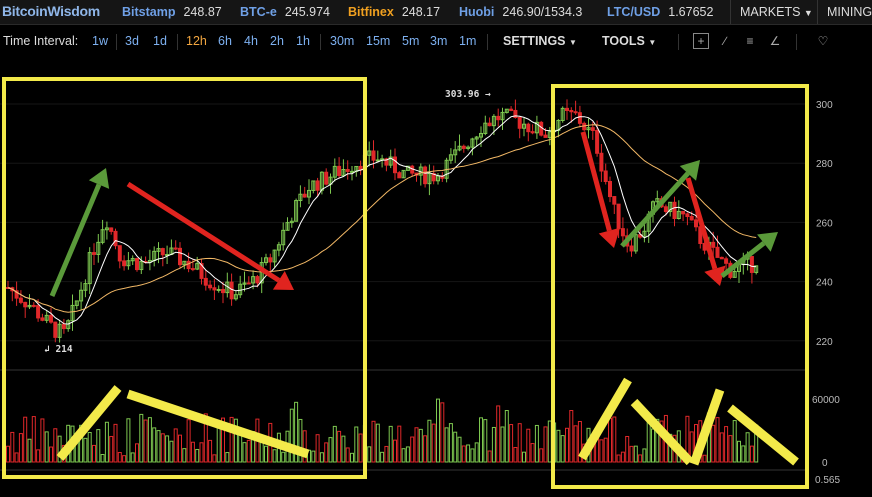 Image resolution: width=872 pixels, height=497 pixels. Describe the element at coordinates (775, 41) in the screenshot. I see `fibonacci-icon: ∠` at that location.